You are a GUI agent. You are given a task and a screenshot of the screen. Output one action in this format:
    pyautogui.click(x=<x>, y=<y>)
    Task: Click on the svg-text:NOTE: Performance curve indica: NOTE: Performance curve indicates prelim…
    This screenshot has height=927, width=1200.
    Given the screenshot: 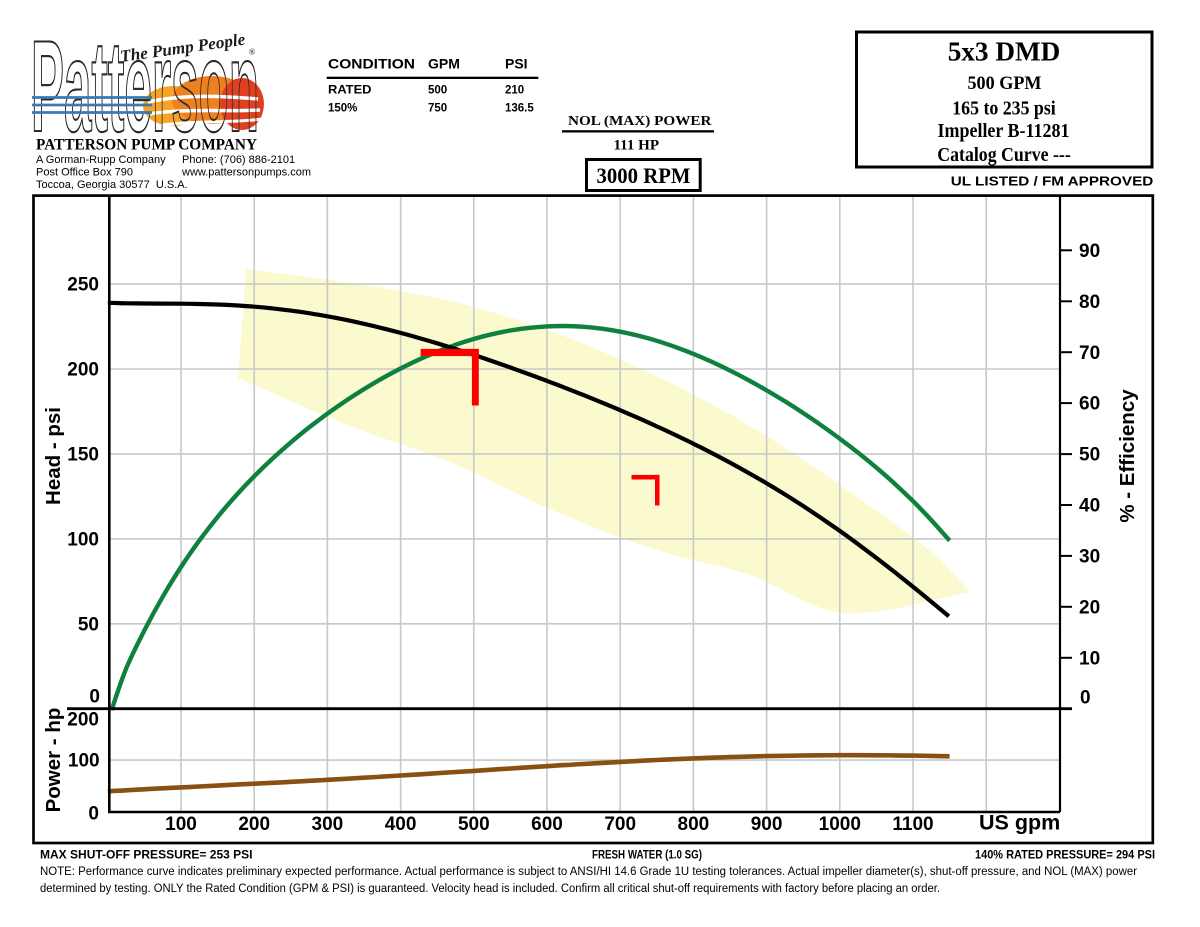 What is the action you would take?
    pyautogui.click(x=588, y=872)
    